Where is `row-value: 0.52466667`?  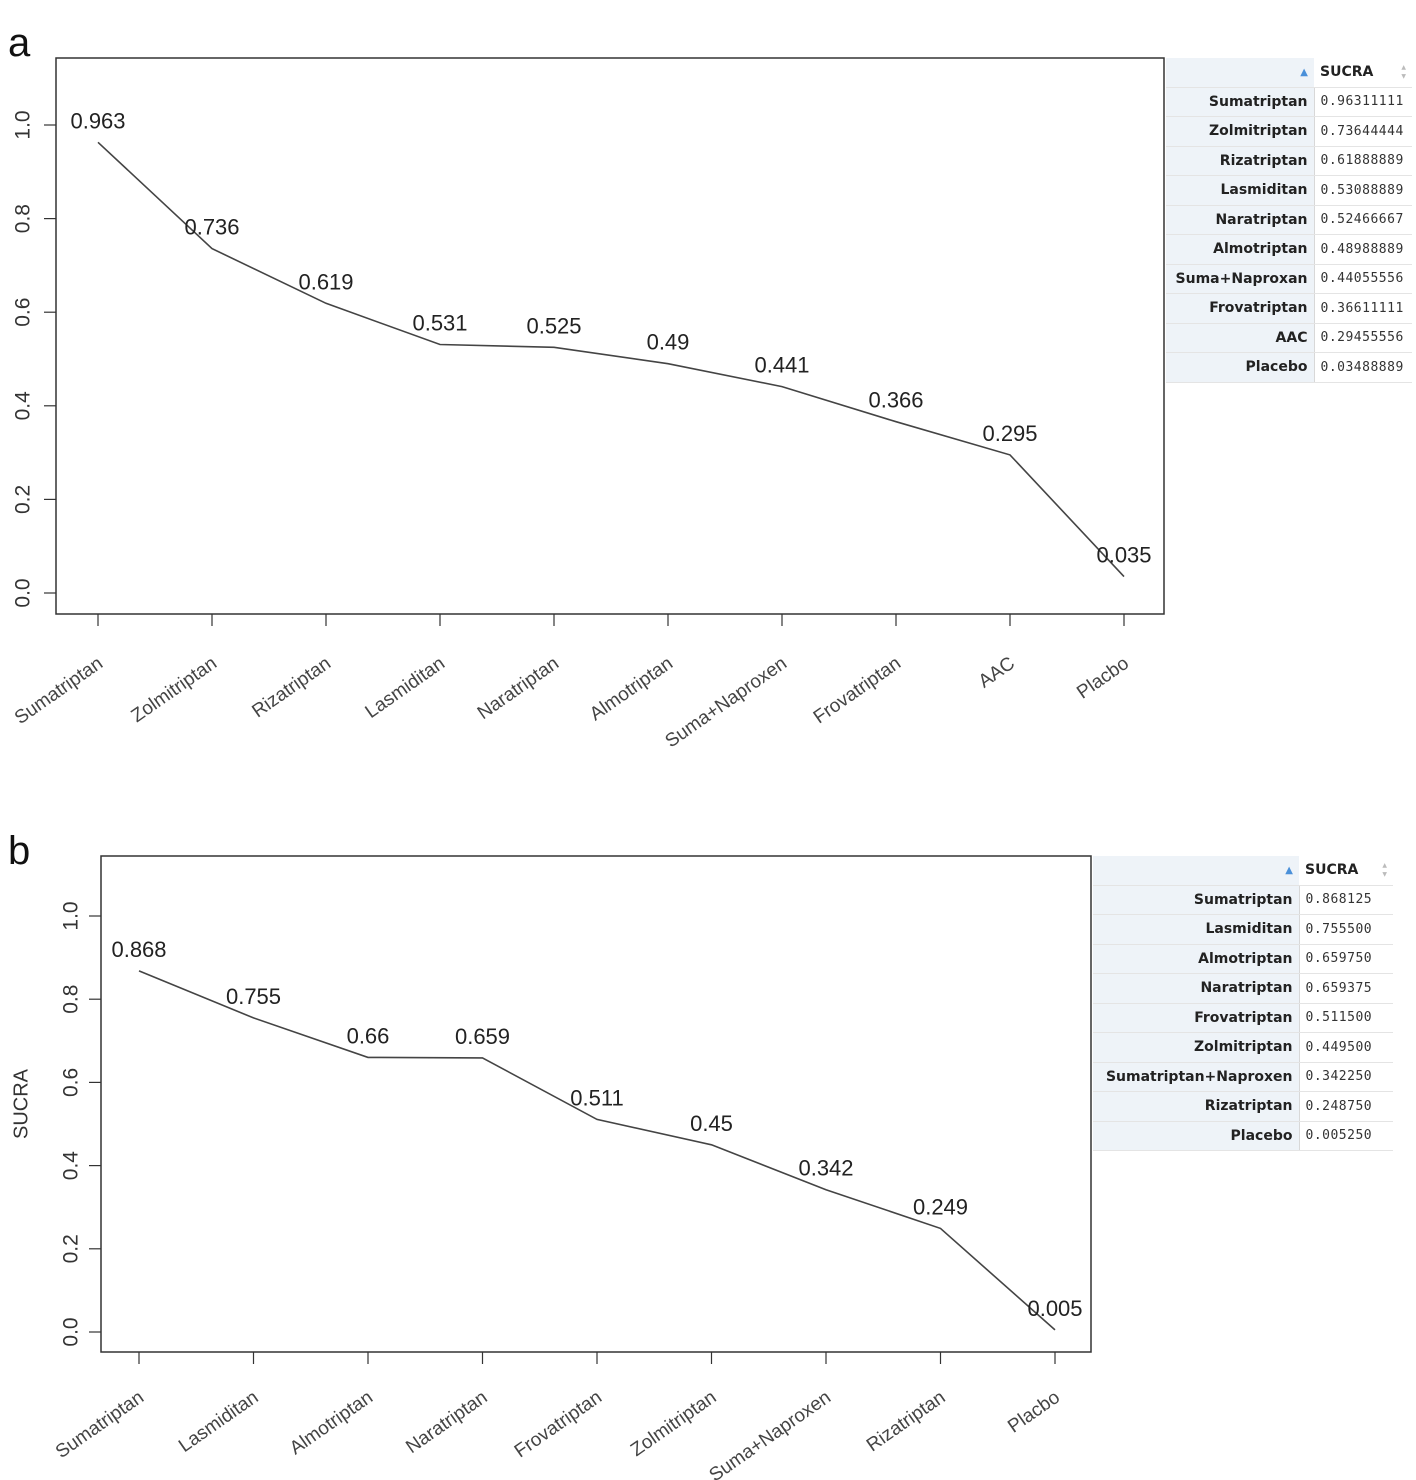
row-value: 0.52466667 is located at coordinates (1363, 220).